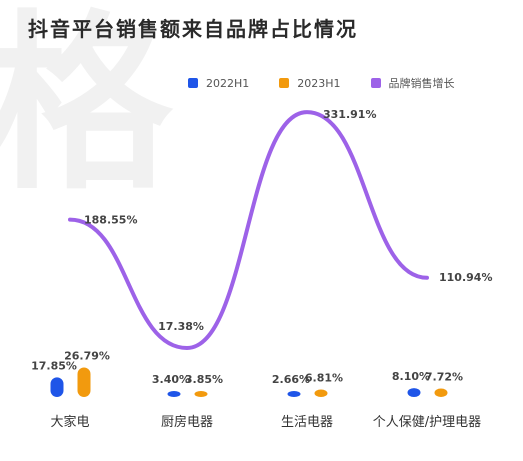  What do you see at coordinates (187, 422) in the screenshot?
I see `category-label-1: 厨房电器` at bounding box center [187, 422].